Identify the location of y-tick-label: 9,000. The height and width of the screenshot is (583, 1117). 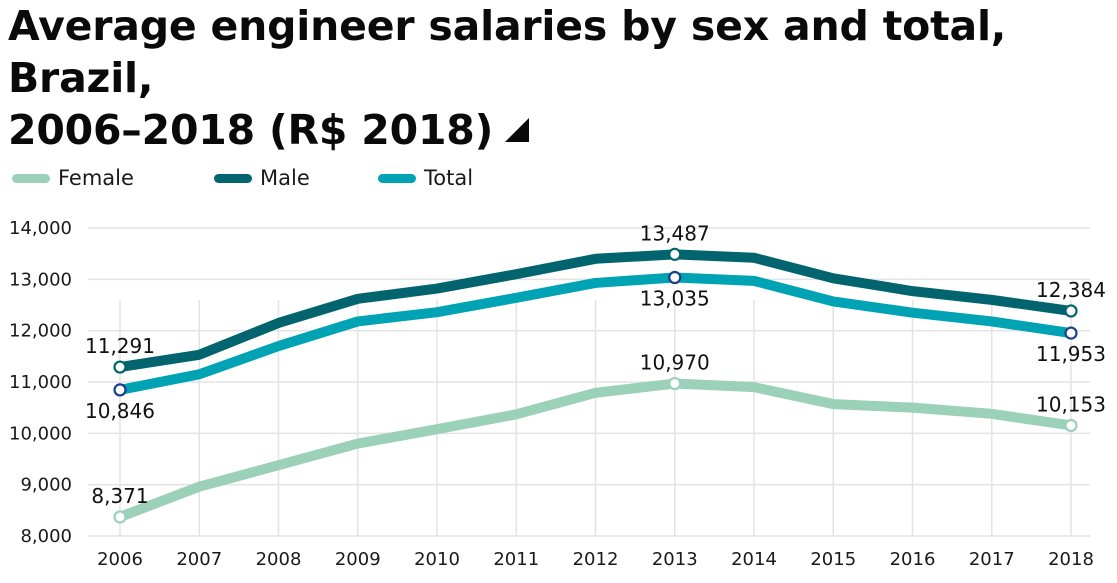
(46, 485).